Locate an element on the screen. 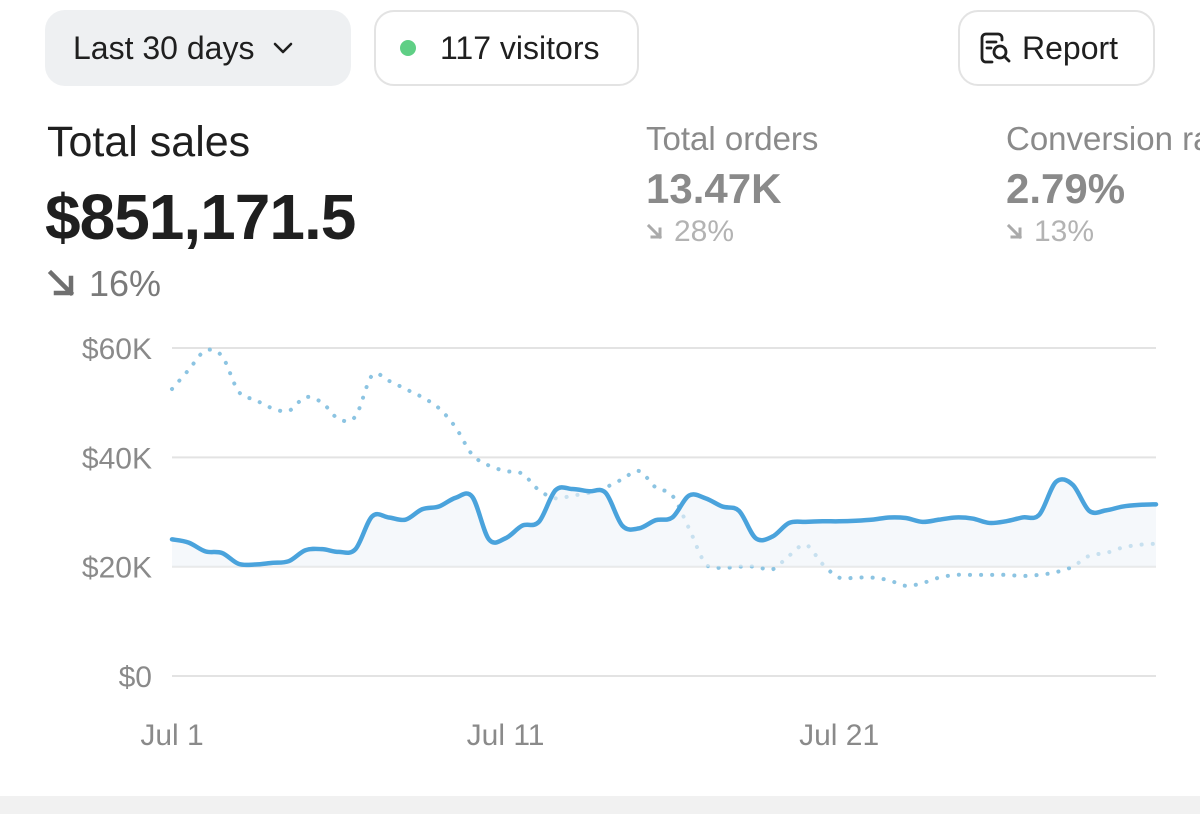  conversion-rate-value: 2.79% is located at coordinates (1066, 188).